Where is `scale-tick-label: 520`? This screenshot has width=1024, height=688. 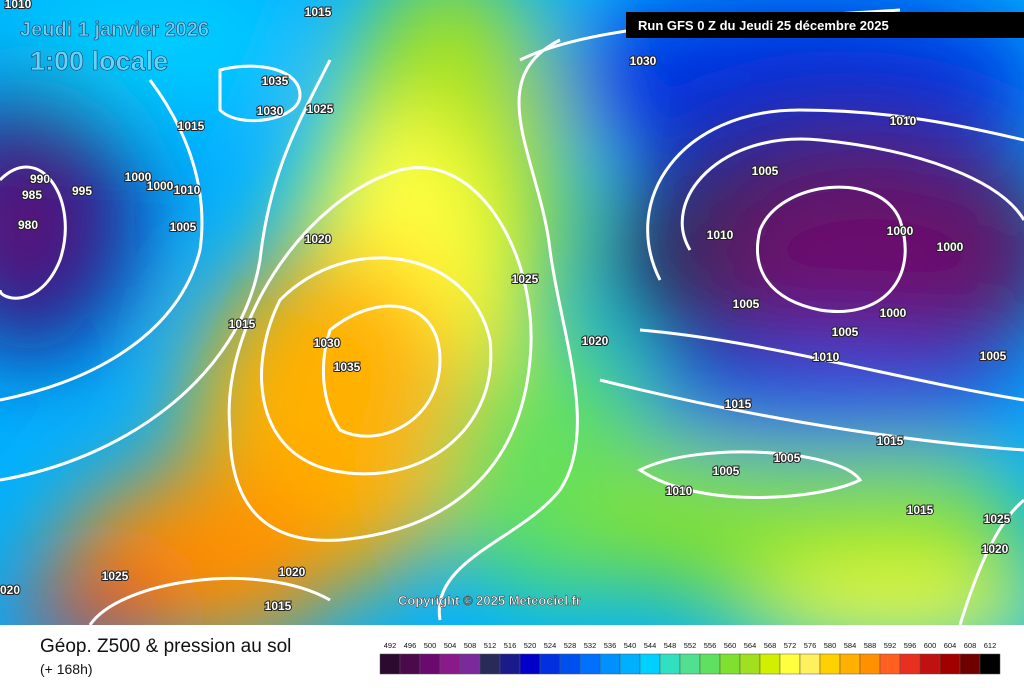 scale-tick-label: 520 is located at coordinates (530, 645).